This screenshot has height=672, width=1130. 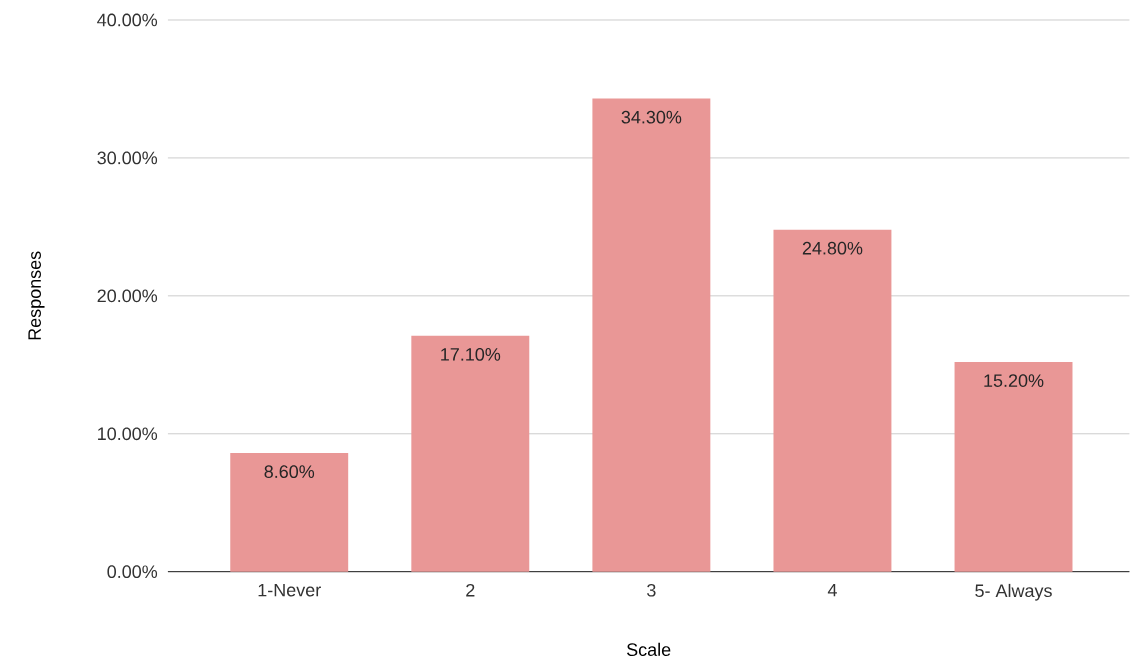 I want to click on y-tick-label: 0.00%, so click(x=132, y=572).